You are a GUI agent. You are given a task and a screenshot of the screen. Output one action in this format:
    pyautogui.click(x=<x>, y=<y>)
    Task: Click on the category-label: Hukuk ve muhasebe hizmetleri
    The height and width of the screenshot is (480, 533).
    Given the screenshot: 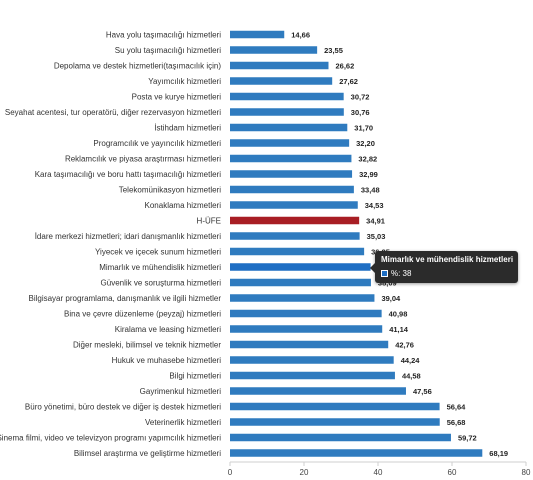 What is the action you would take?
    pyautogui.click(x=167, y=360)
    